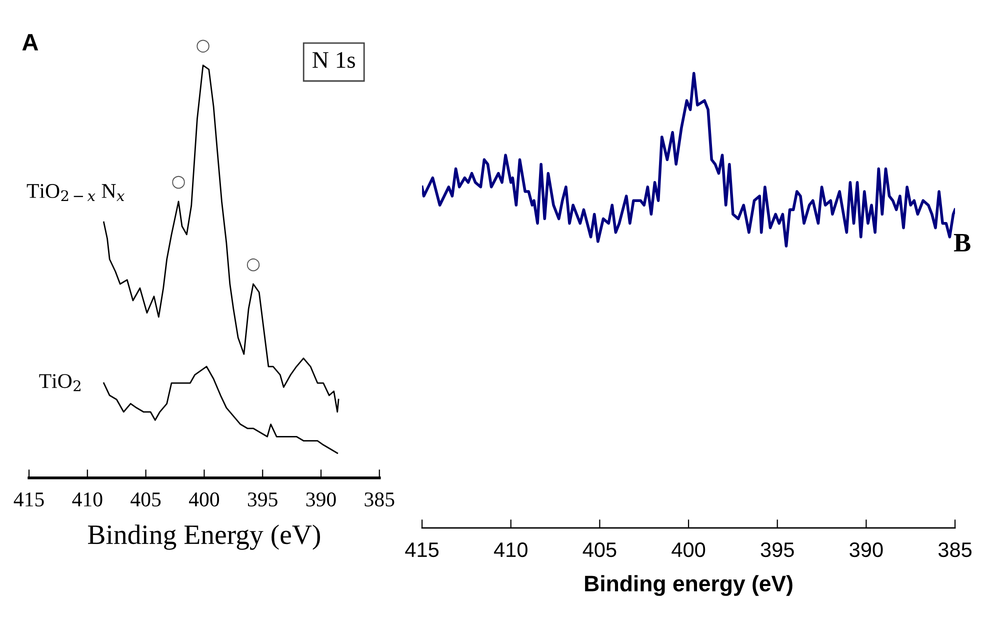 The image size is (987, 633). I want to click on text: A, so click(30, 42).